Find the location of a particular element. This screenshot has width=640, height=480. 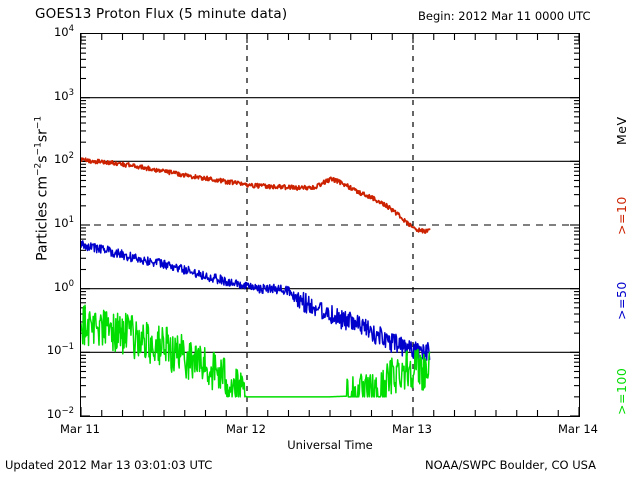

x-axis-label: Universal Time is located at coordinates (330, 445).